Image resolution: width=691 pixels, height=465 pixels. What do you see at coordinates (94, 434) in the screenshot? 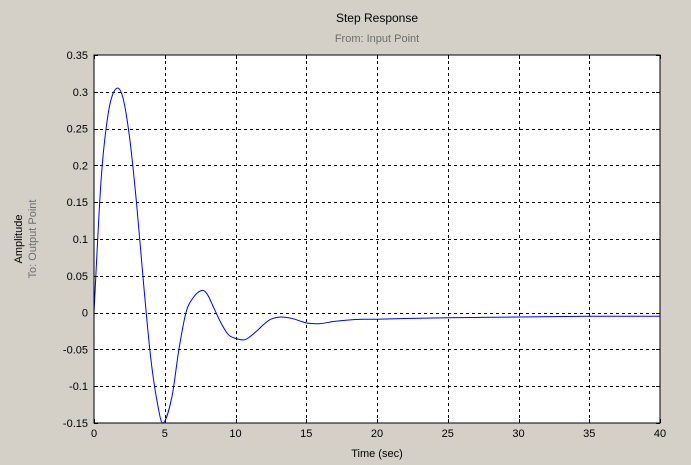
I see `x-tick-label: 0` at bounding box center [94, 434].